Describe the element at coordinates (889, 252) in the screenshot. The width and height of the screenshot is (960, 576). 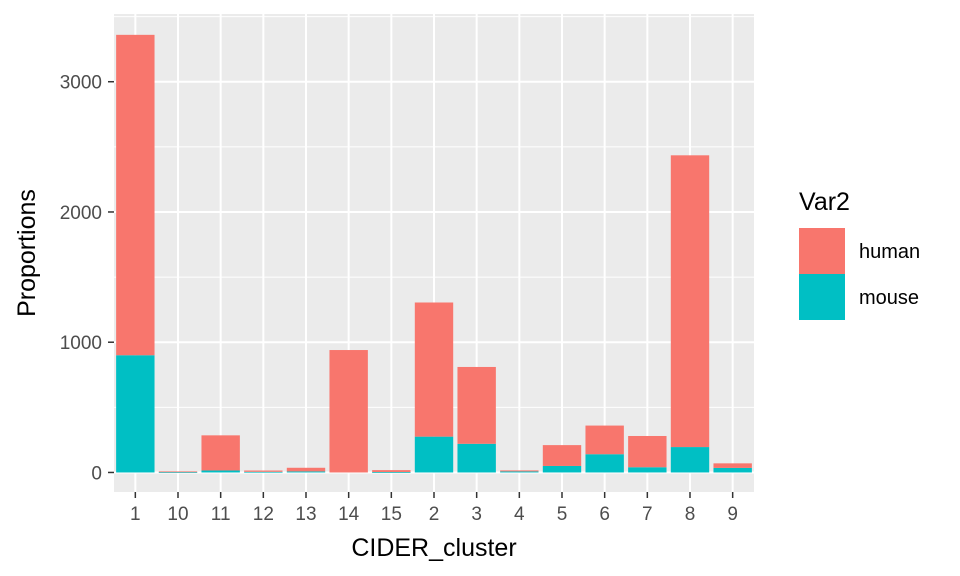
I see `legend-label-human: human` at that location.